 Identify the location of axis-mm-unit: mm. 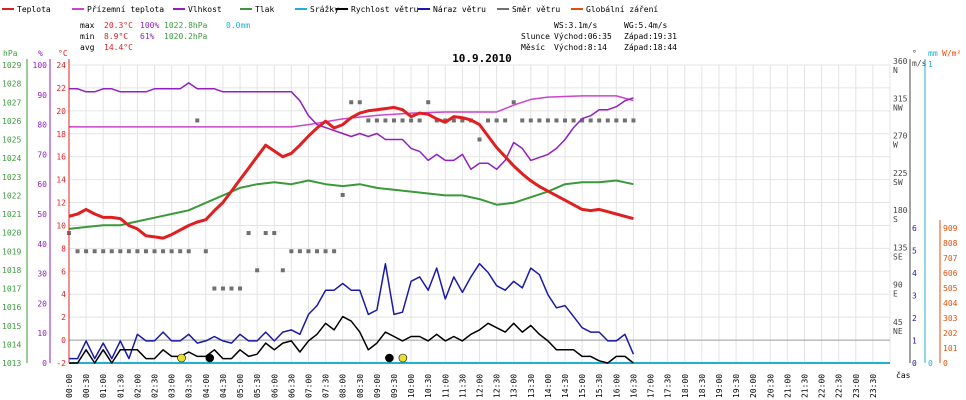
(933, 53).